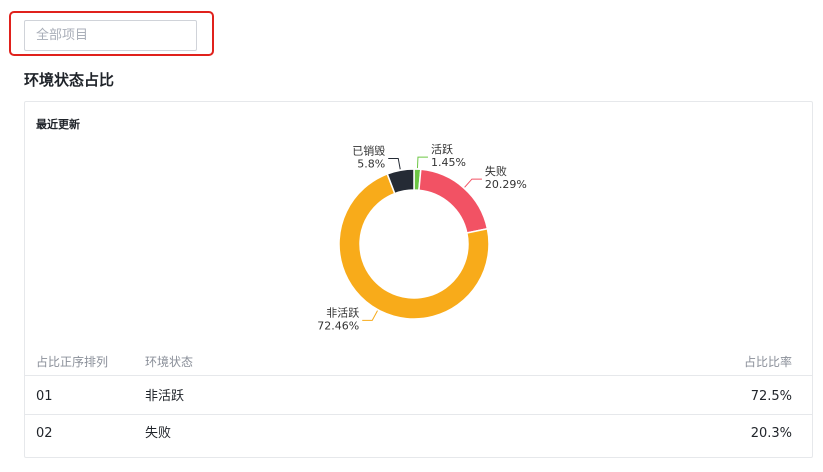 The width and height of the screenshot is (823, 472). What do you see at coordinates (418, 396) in the screenshot?
I see `table-row: 01 非活跃 72.5%` at bounding box center [418, 396].